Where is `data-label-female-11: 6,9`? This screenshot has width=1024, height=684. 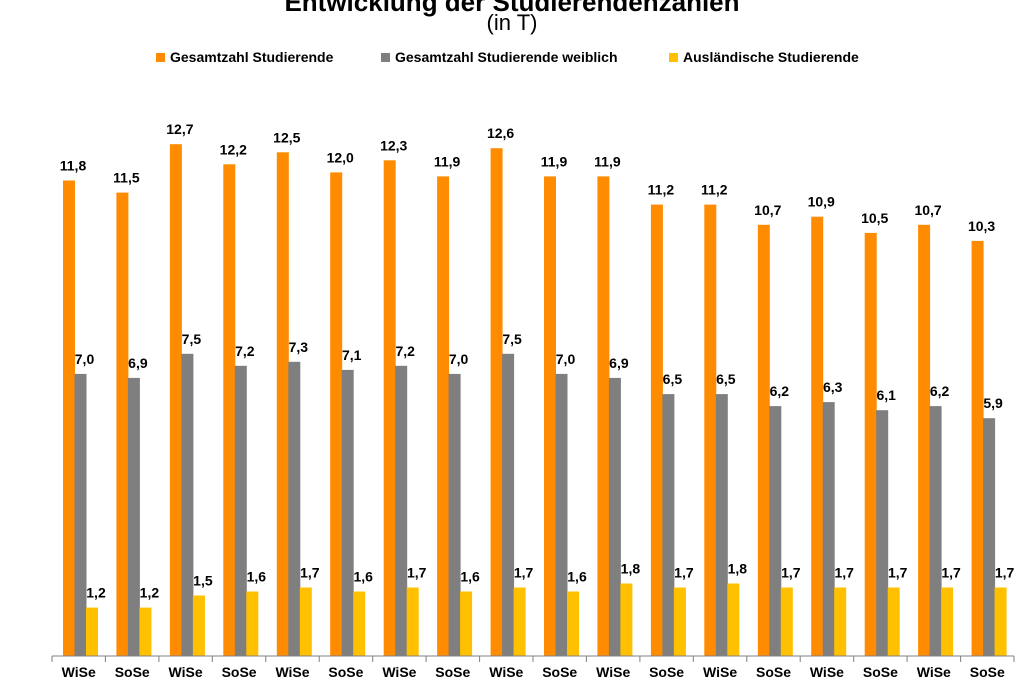
data-label-female-11: 6,9 is located at coordinates (619, 363).